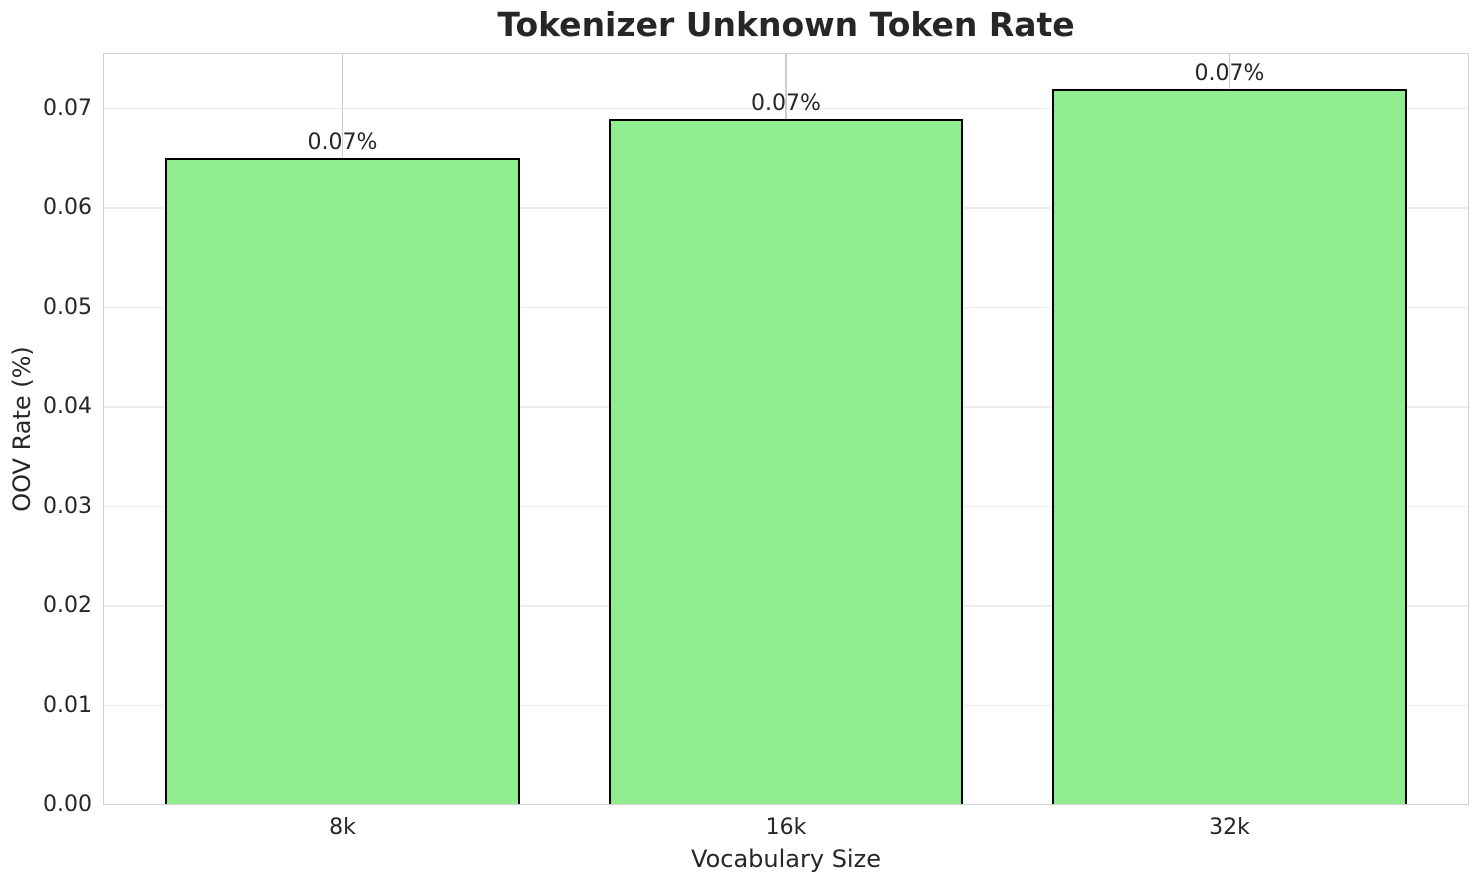 The height and width of the screenshot is (885, 1484). Describe the element at coordinates (342, 827) in the screenshot. I see `x-tick-label: 8k` at that location.